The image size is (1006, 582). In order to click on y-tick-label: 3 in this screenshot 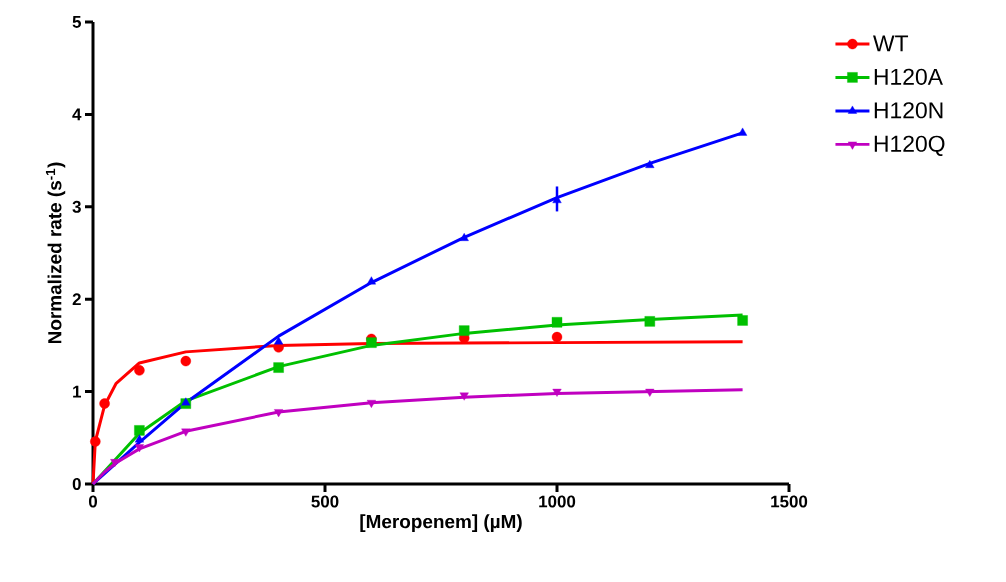, I will do `click(76, 206)`.